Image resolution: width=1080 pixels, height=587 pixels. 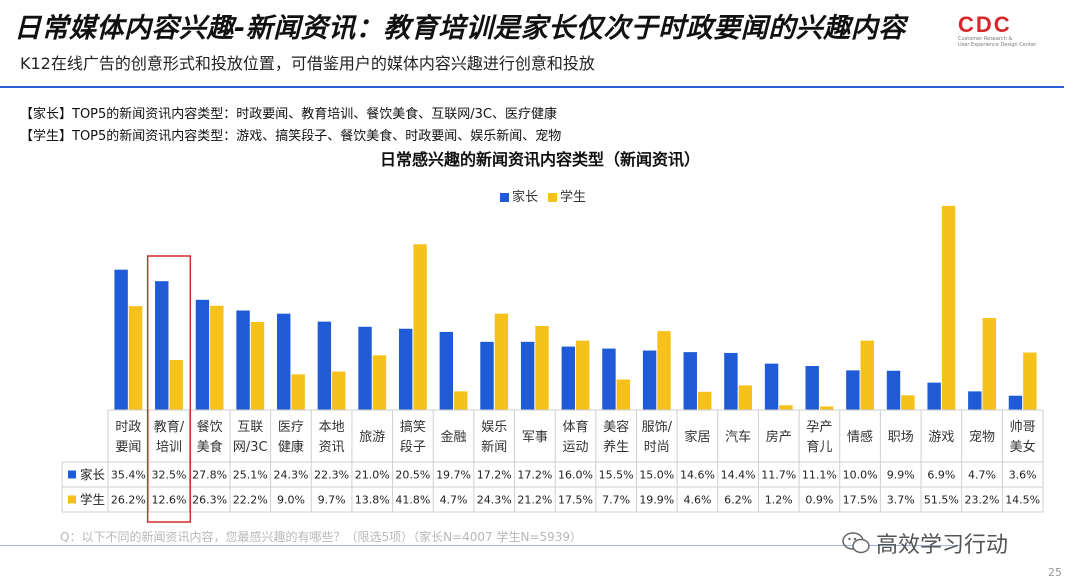 What do you see at coordinates (169, 427) in the screenshot?
I see `category-label-1-0: 教育/` at bounding box center [169, 427].